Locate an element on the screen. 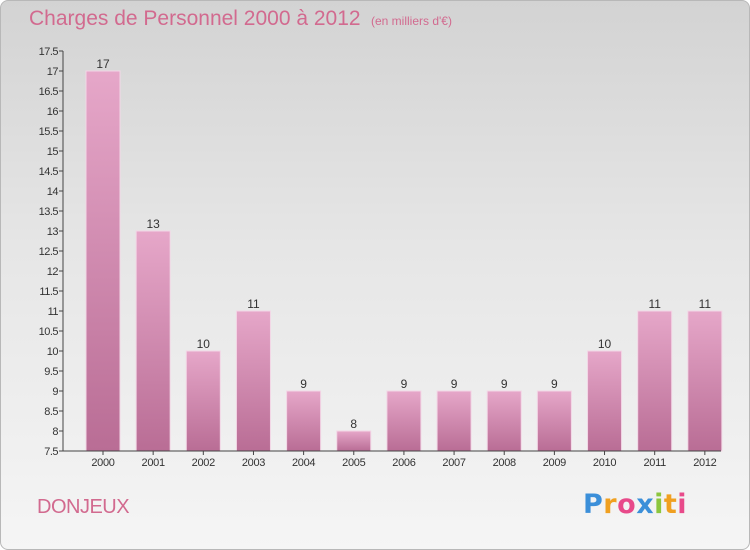 The image size is (750, 550). logo-letter: x is located at coordinates (645, 504).